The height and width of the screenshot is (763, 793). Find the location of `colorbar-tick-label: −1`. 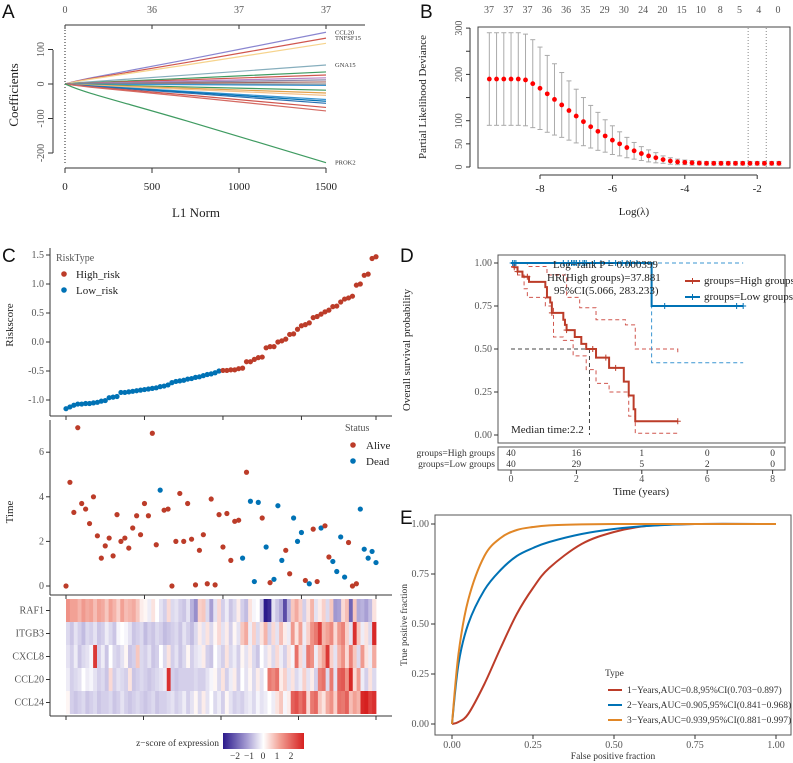

colorbar-tick-label: −1 is located at coordinates (249, 757).